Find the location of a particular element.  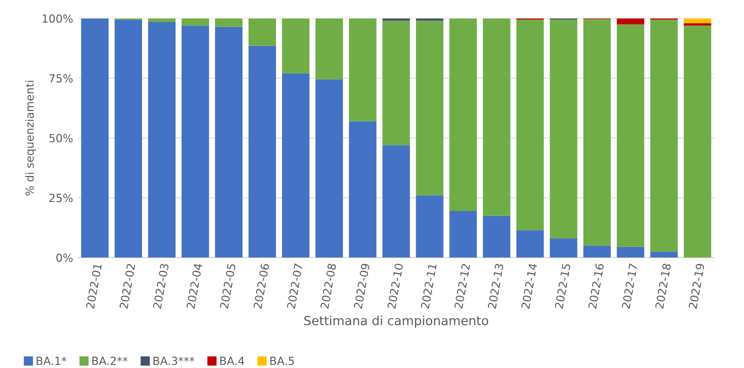

x-tick-label: 2022-16 is located at coordinates (596, 286).